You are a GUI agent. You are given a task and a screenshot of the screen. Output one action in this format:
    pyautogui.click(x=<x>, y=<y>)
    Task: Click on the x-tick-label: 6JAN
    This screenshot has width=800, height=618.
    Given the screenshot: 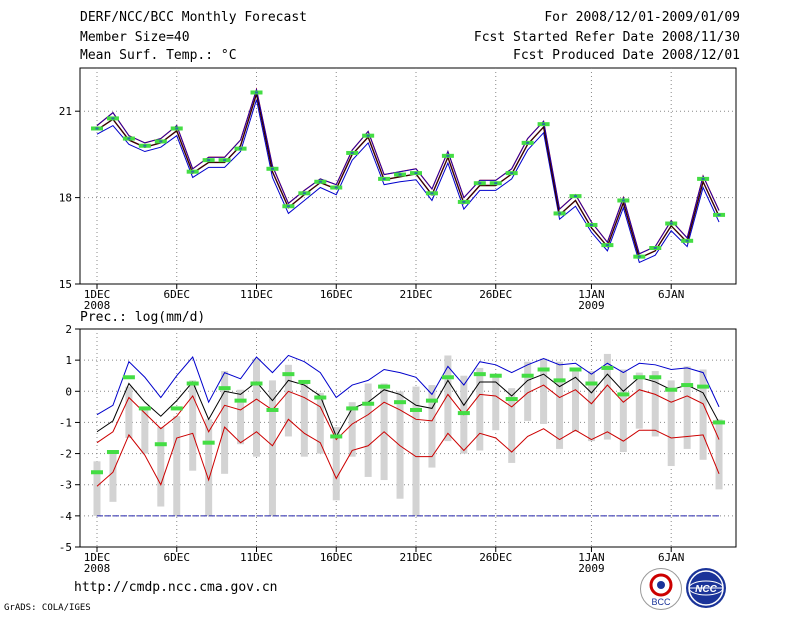 What is the action you would take?
    pyautogui.click(x=671, y=294)
    